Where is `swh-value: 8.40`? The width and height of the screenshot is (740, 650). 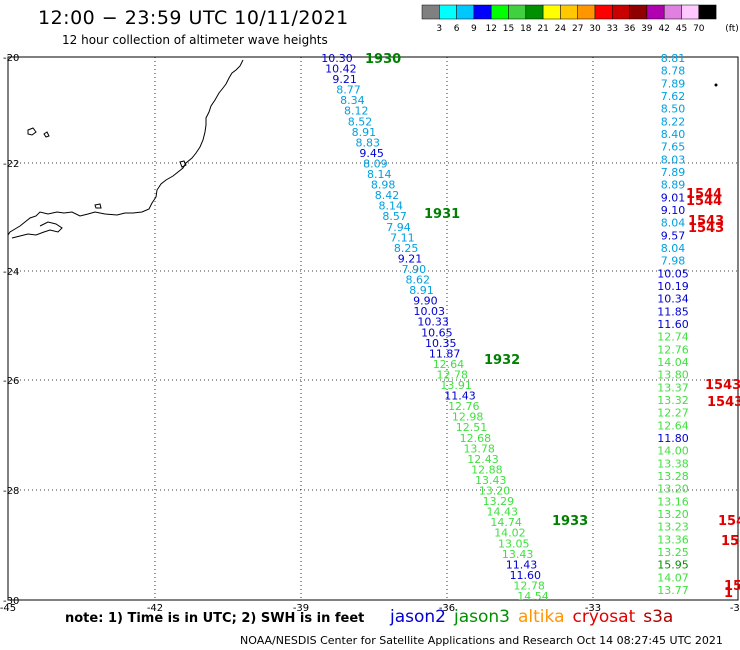
swh-value: 8.40 is located at coordinates (673, 134).